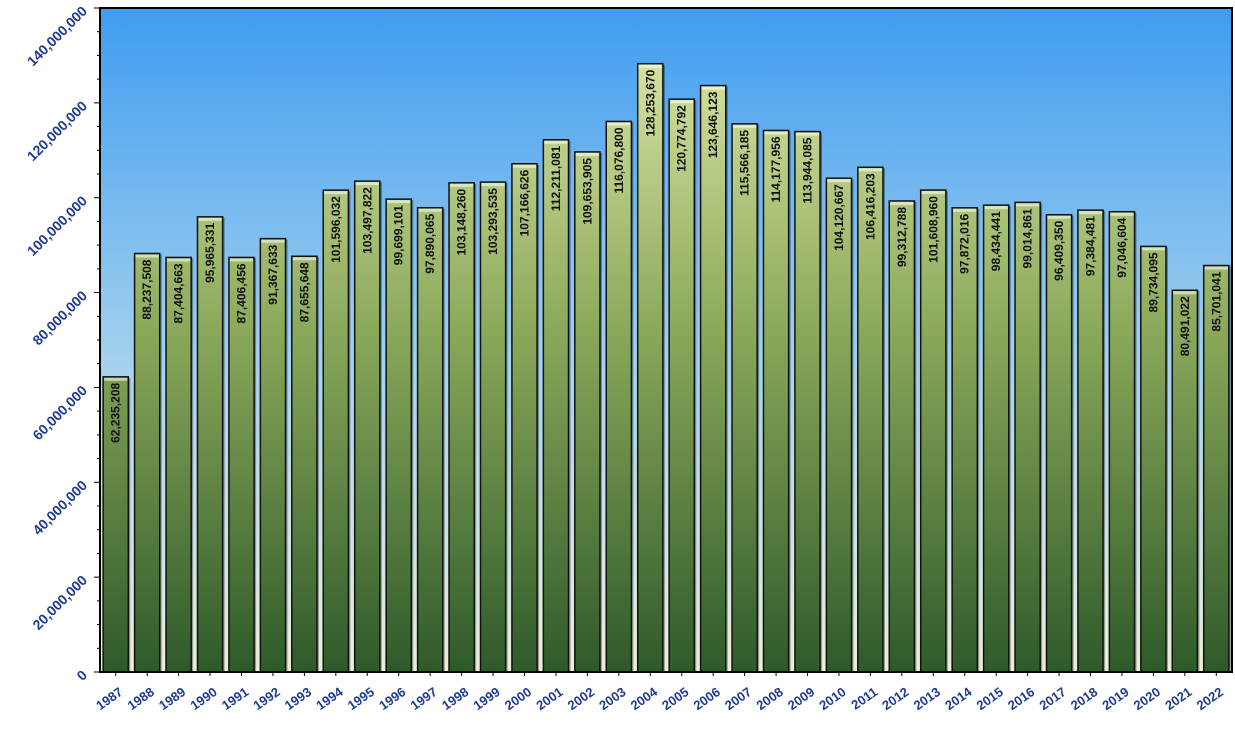 This screenshot has height=731, width=1235. Describe the element at coordinates (242, 293) in the screenshot. I see `bar-value-label: 87,406,456` at that location.